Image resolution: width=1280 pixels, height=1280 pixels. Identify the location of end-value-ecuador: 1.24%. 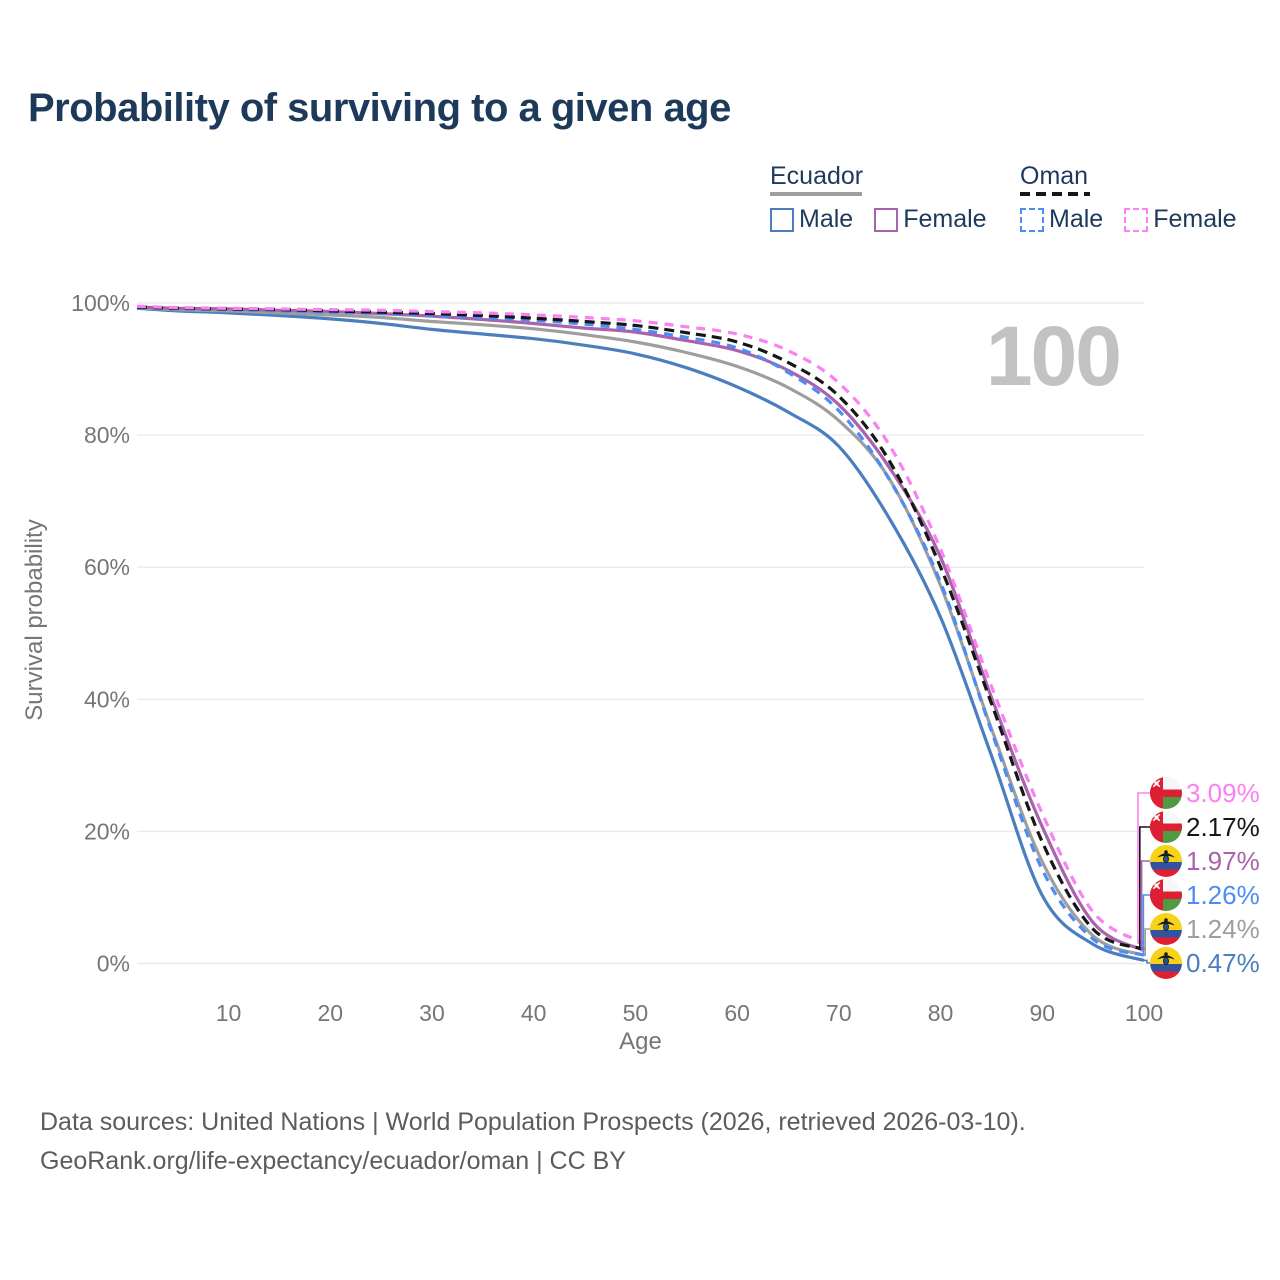
(1223, 929).